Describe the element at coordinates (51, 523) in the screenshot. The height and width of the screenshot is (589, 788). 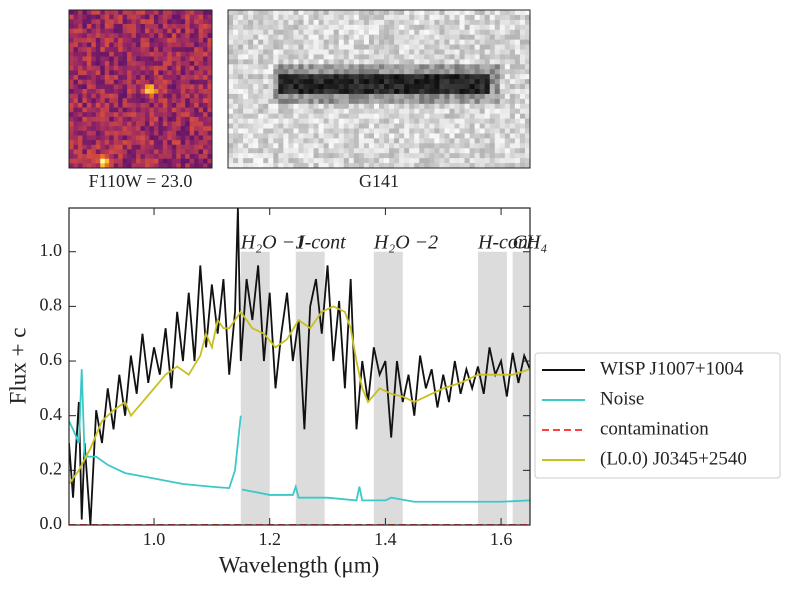
I see `y-tick-label: 0.0` at that location.